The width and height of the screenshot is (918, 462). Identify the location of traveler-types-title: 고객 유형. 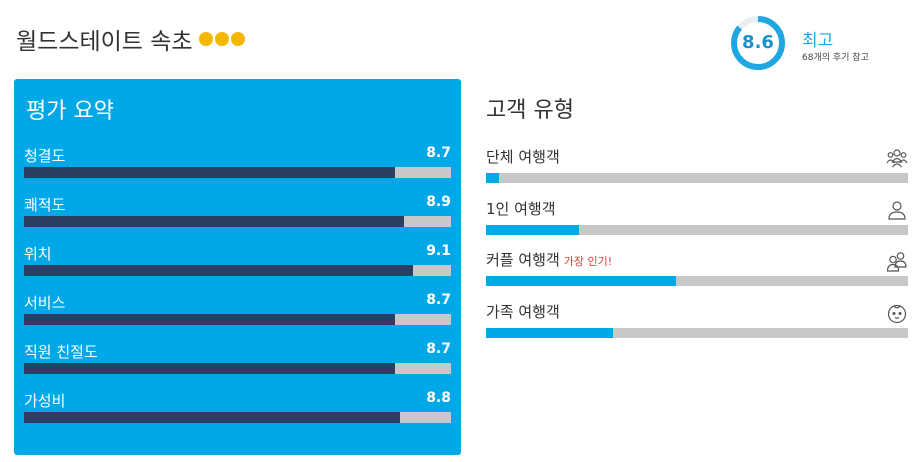
(530, 110).